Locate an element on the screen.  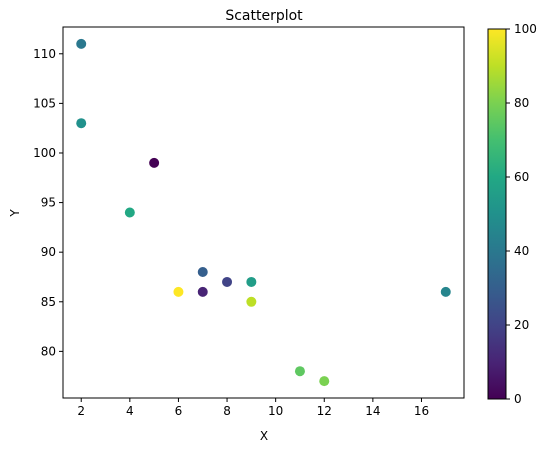
colorbar-tick-label: 20 is located at coordinates (521, 325).